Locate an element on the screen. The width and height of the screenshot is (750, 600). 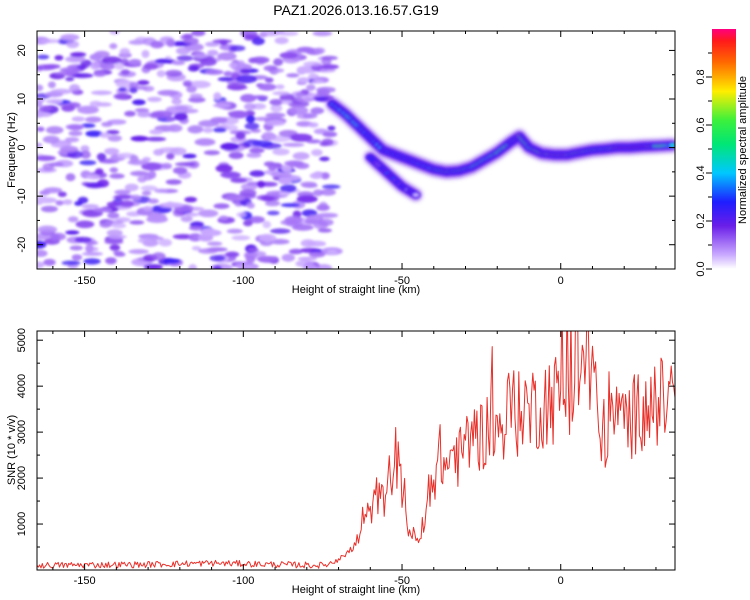
x-tick-label: -150 is located at coordinates (85, 281).